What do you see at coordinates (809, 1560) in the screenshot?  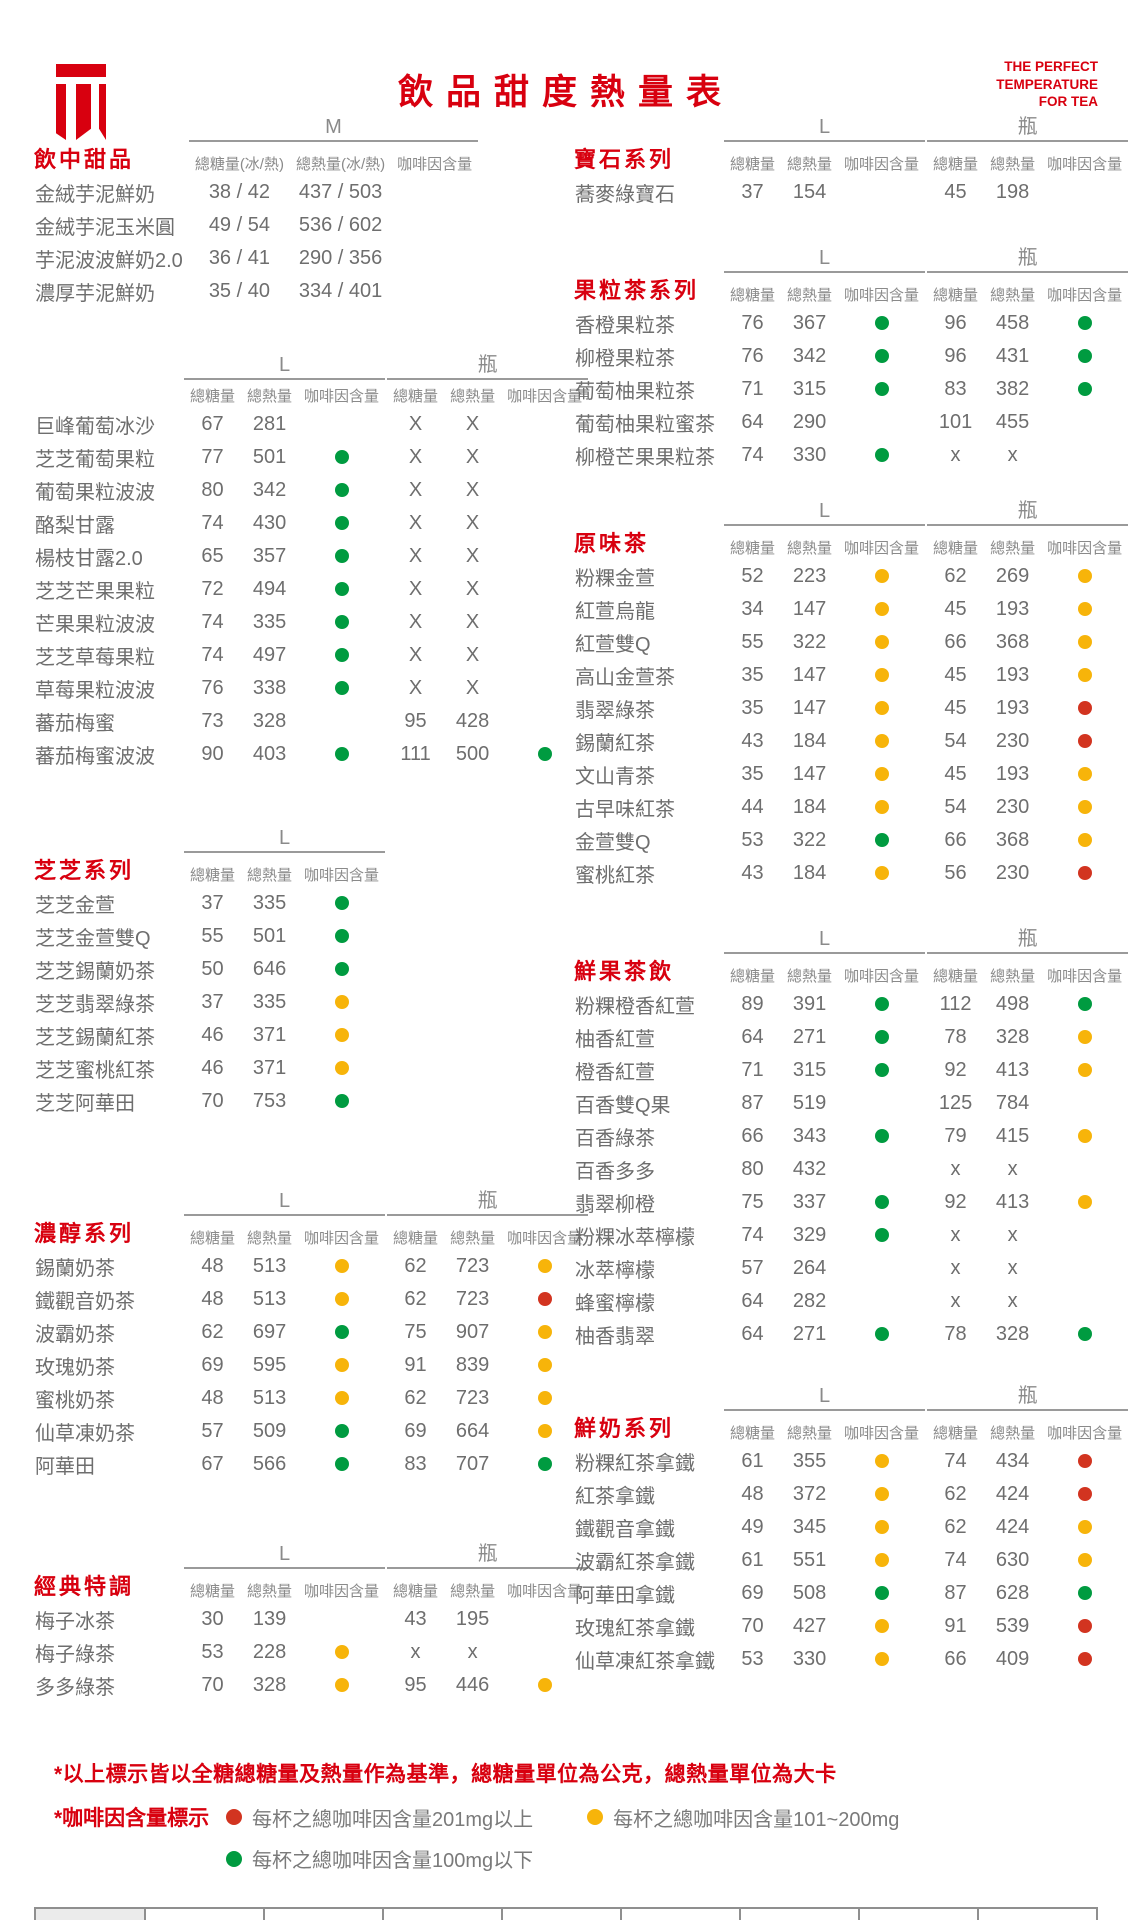 I see `calorie-value: 551` at bounding box center [809, 1560].